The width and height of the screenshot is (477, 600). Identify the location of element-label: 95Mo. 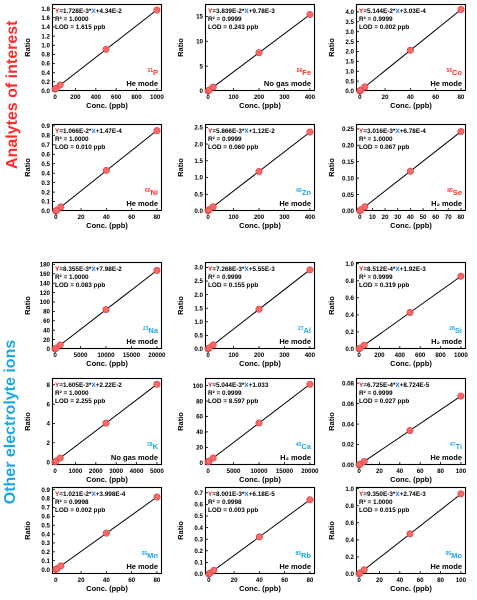
(454, 555).